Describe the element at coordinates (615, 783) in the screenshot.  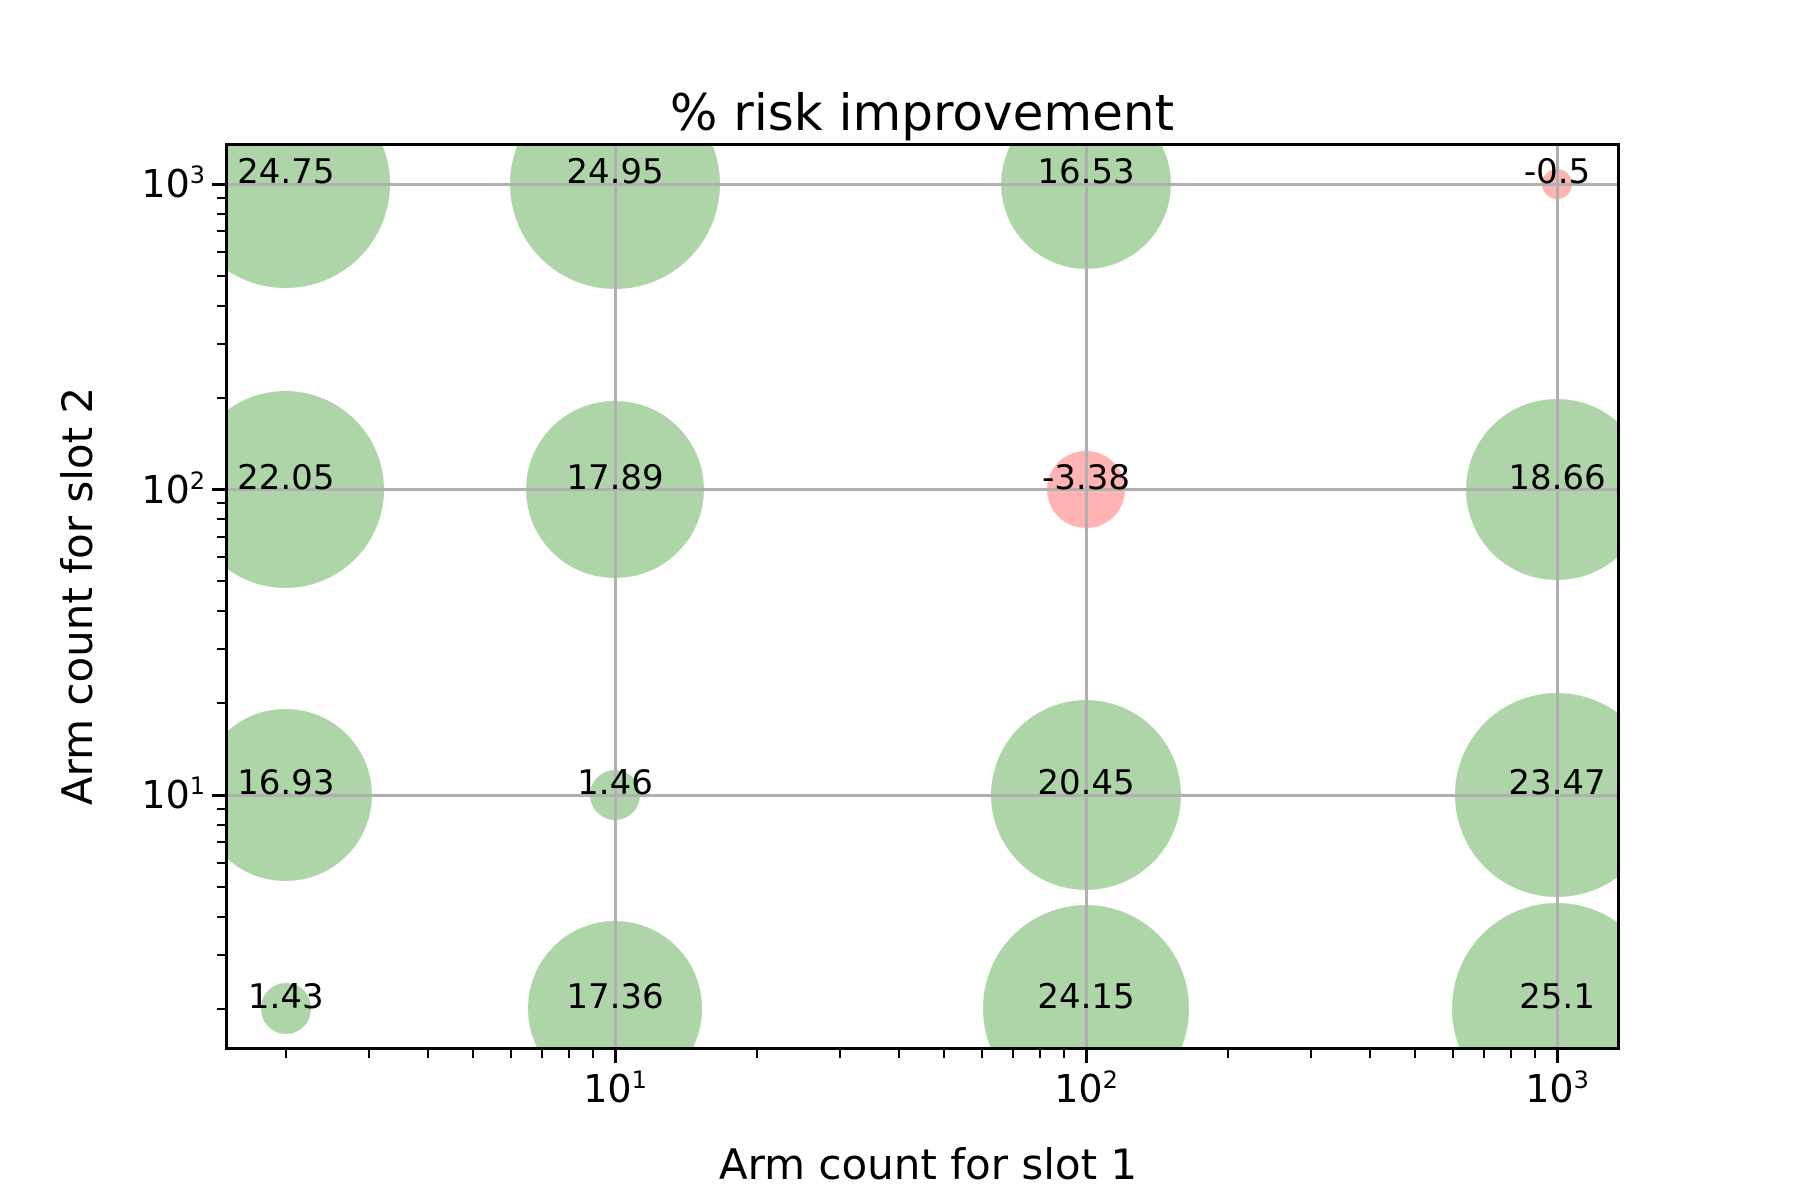
I see `bubble-value-label: 1.46` at that location.